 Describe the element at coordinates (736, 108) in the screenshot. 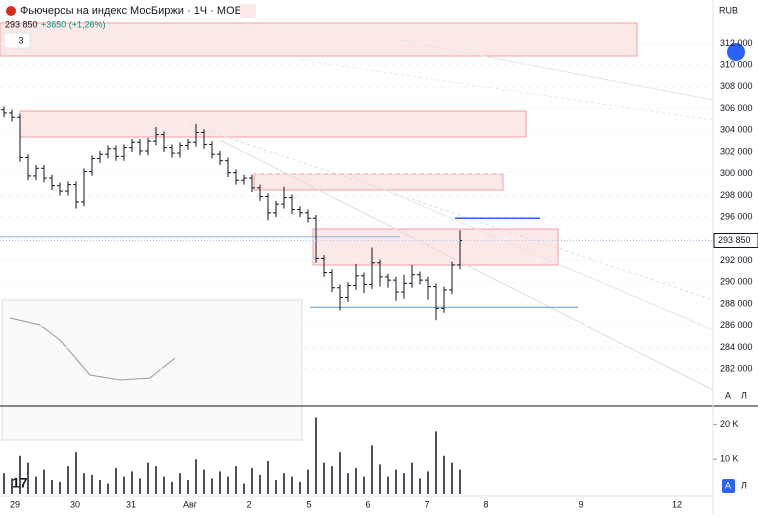

I see `y-tick-label: 306 000` at that location.